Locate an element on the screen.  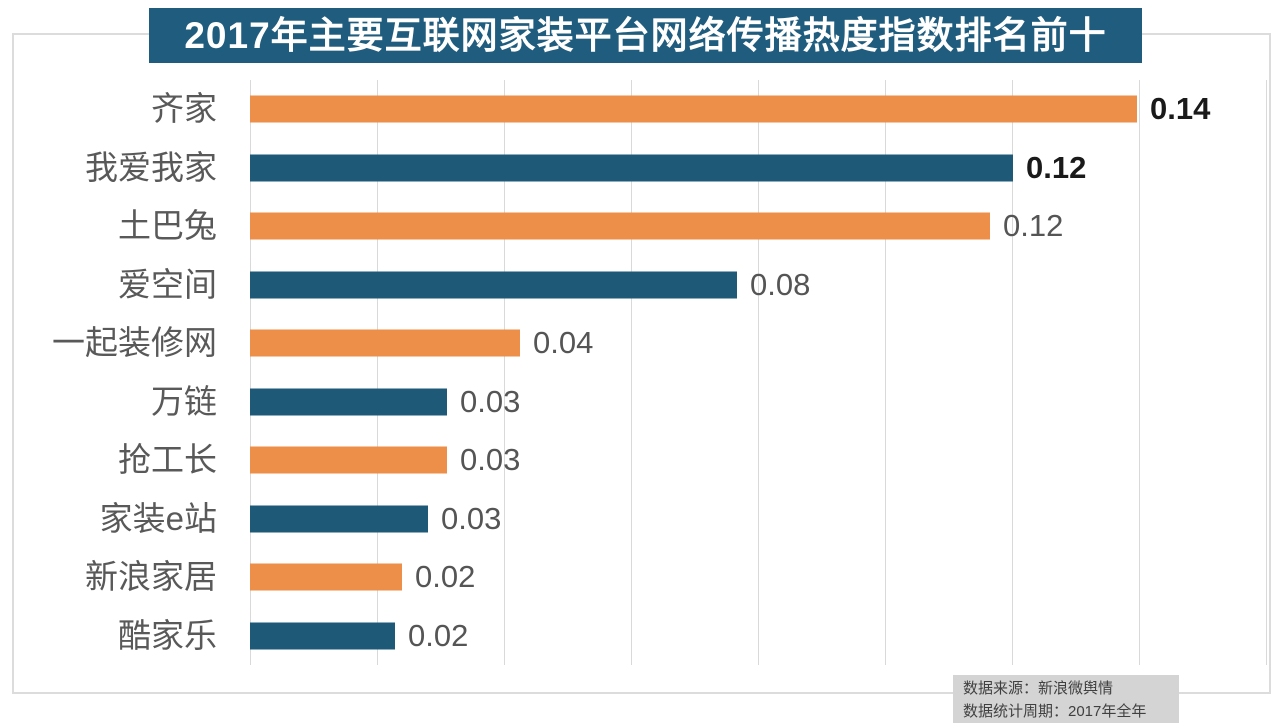
gridline-x-0.04 is located at coordinates (504, 372).